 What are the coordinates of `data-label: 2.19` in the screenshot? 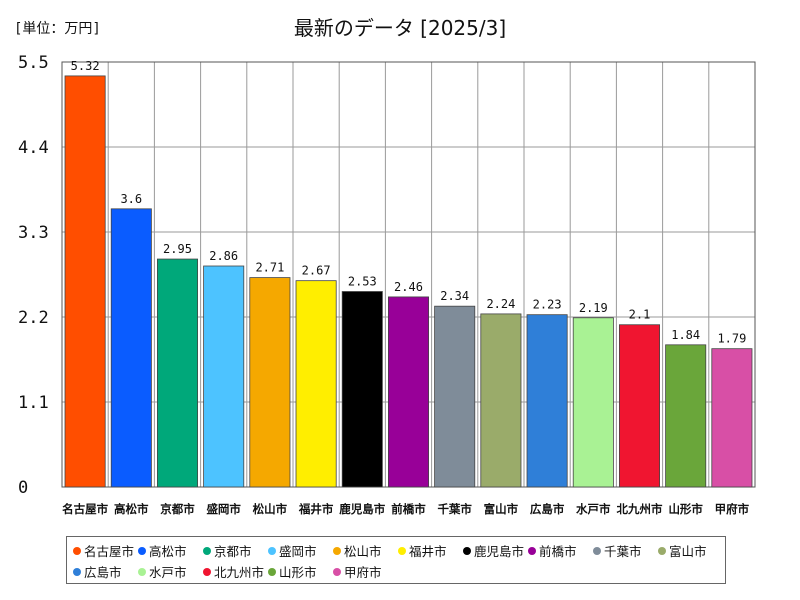 It's located at (593, 308).